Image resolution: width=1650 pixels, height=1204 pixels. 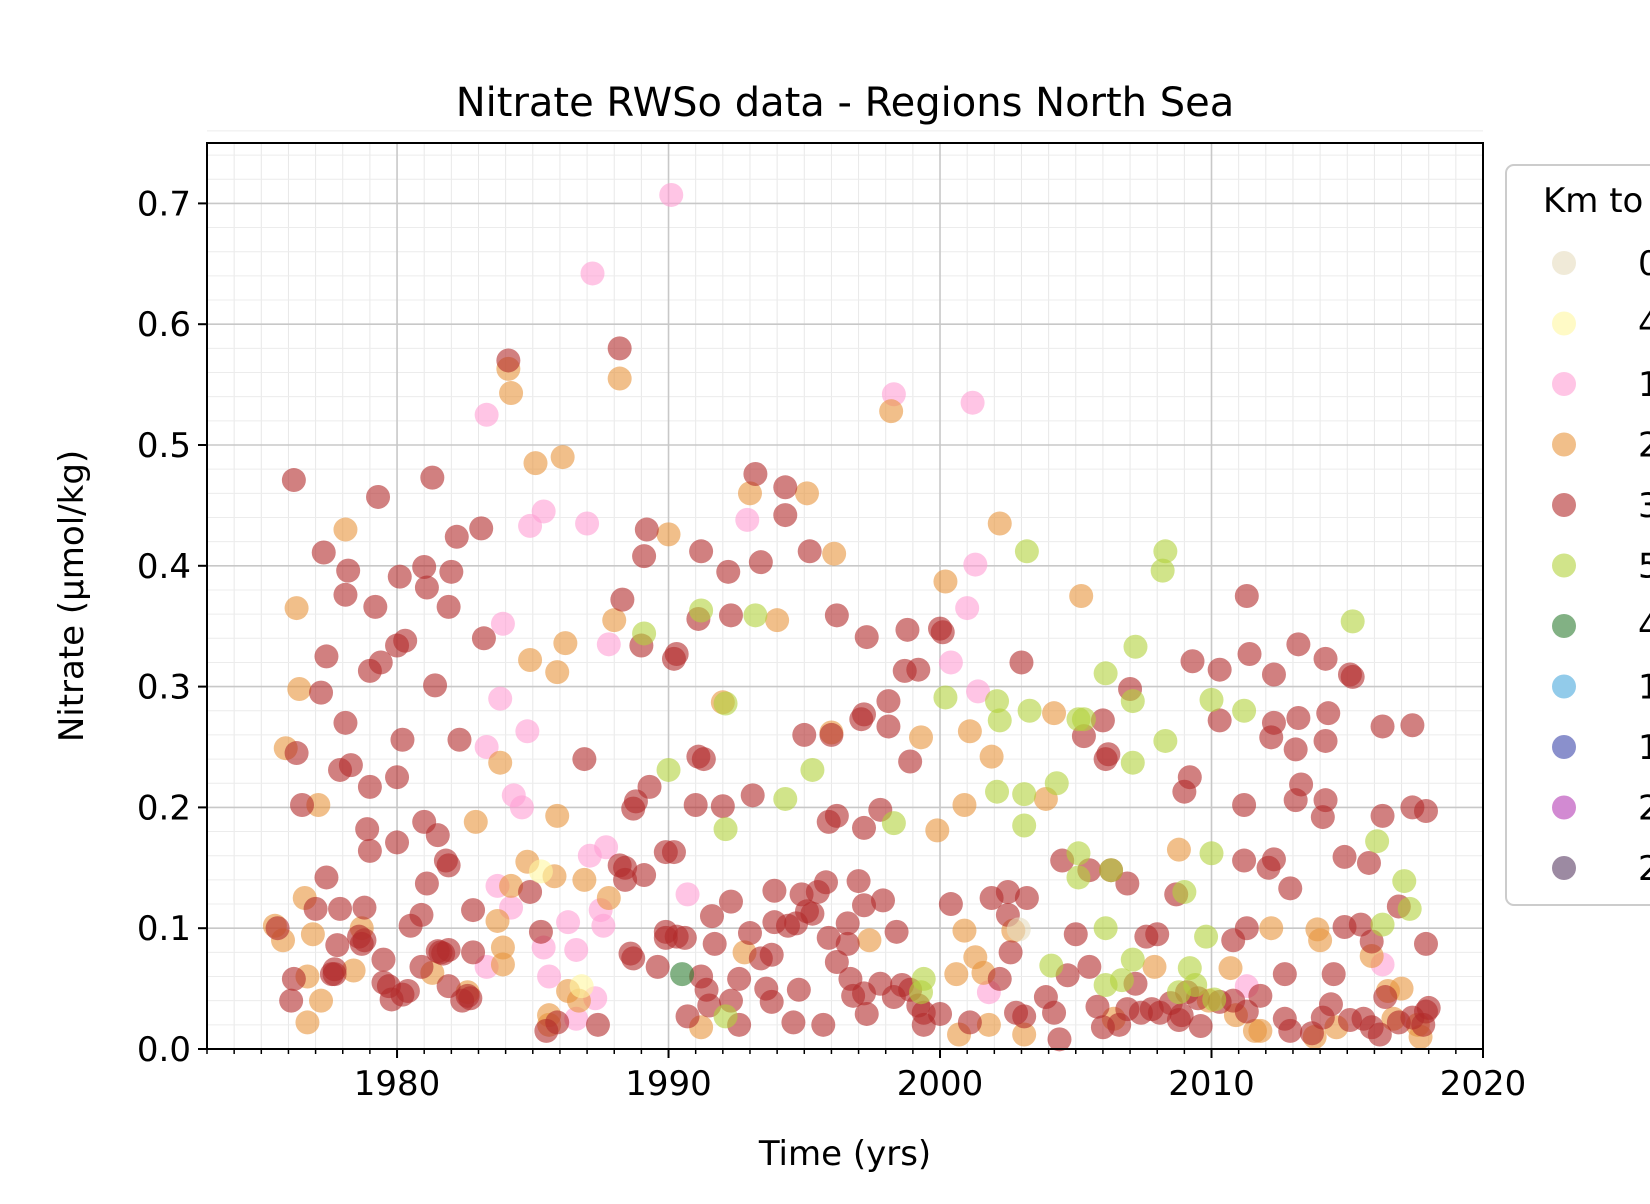 What do you see at coordinates (1577, 535) in the screenshot?
I see `legend-box` at bounding box center [1577, 535].